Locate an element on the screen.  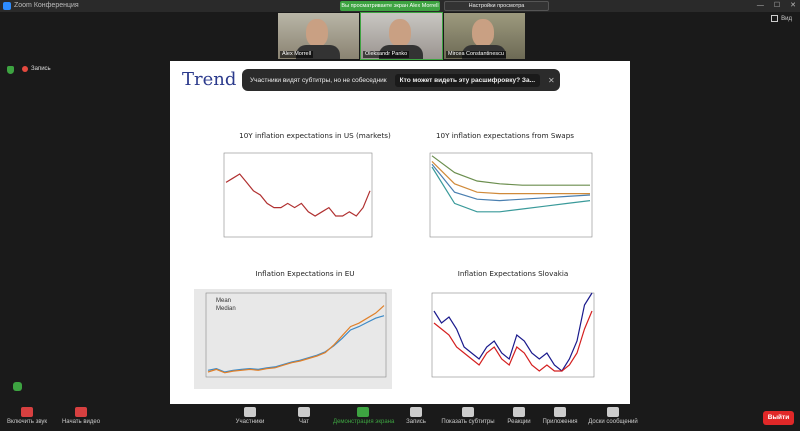
participant-tile: Alex Morrell is located at coordinates (318, 36).